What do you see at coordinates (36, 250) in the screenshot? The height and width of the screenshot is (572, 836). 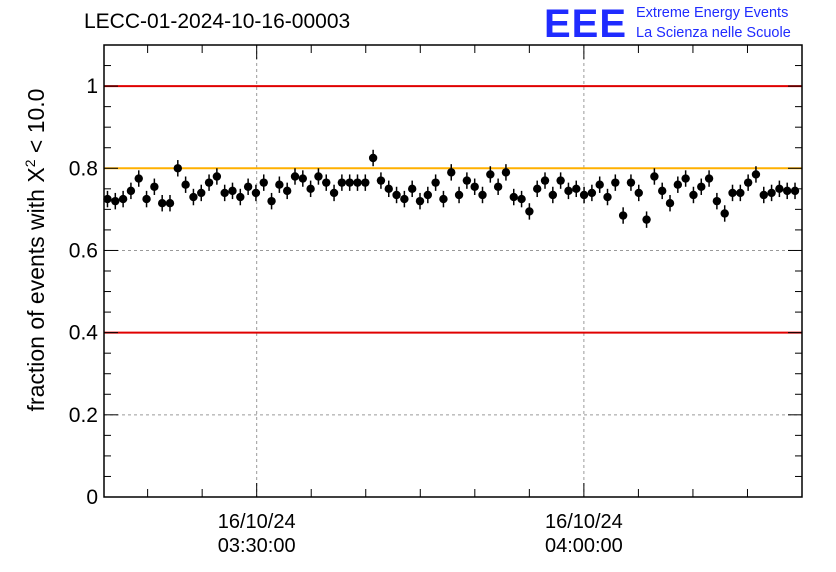 I see `y-axis-label: fraction of events with X2 < 10.0` at bounding box center [36, 250].